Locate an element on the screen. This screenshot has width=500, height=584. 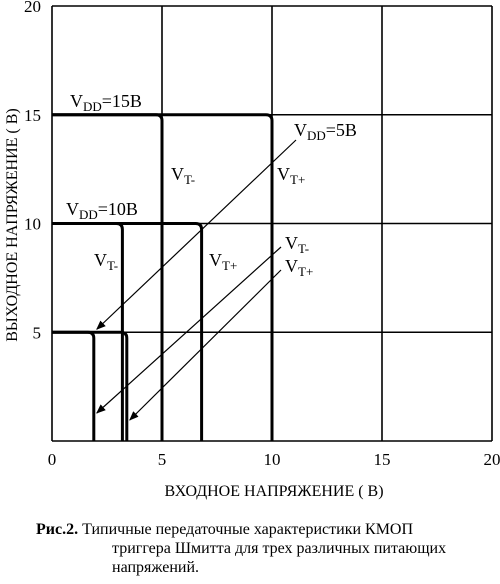
label-vt-minus-10: VT- is located at coordinates (106, 261).